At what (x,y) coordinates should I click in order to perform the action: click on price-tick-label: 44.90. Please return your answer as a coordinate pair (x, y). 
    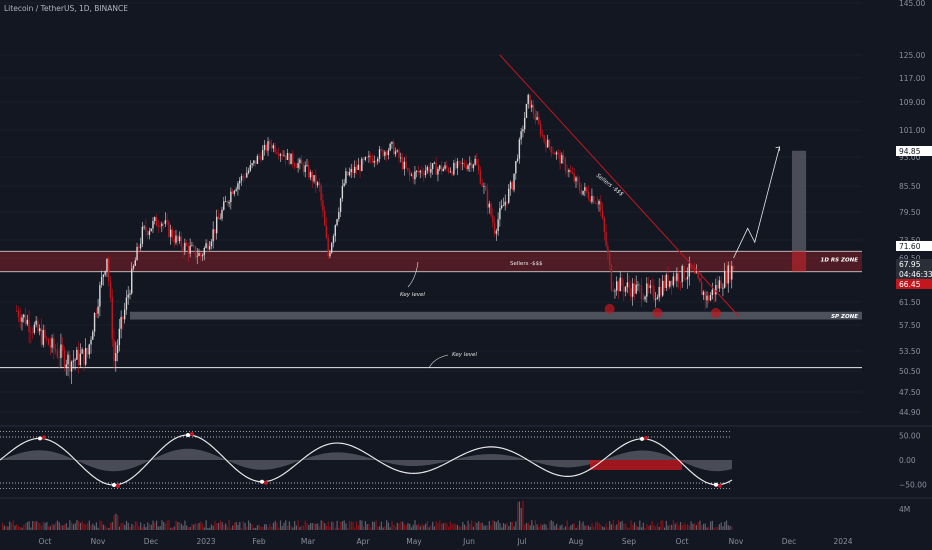
    Looking at the image, I should click on (910, 412).